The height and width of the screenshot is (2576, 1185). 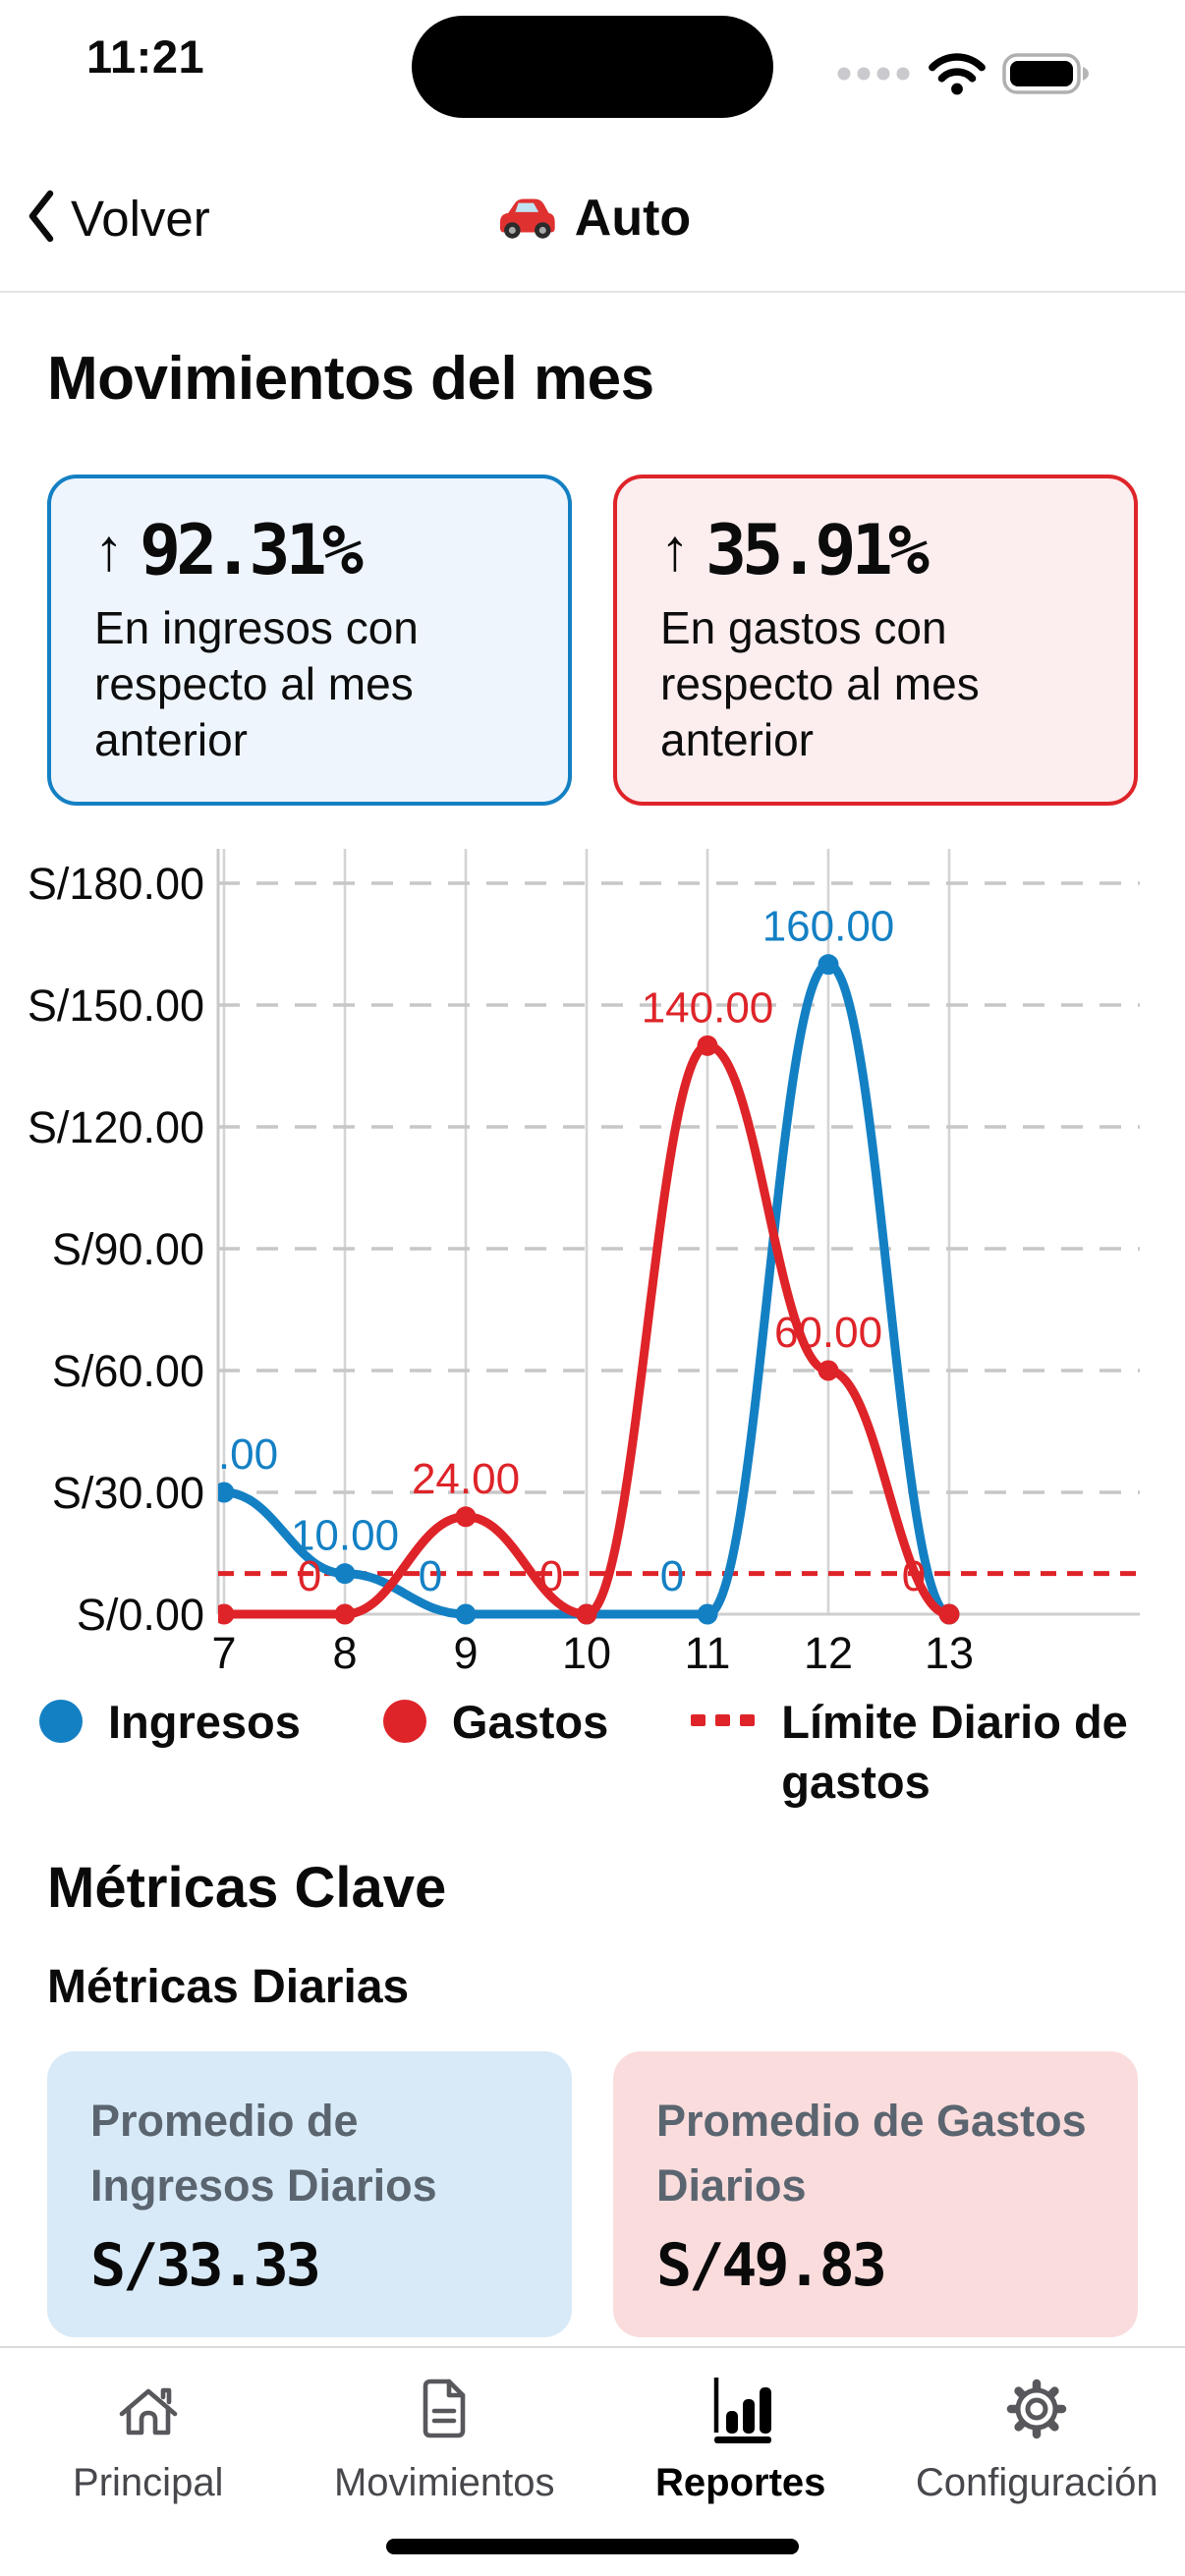 I want to click on avg-income-title: Promedio de Ingresos Diarios, so click(x=263, y=2153).